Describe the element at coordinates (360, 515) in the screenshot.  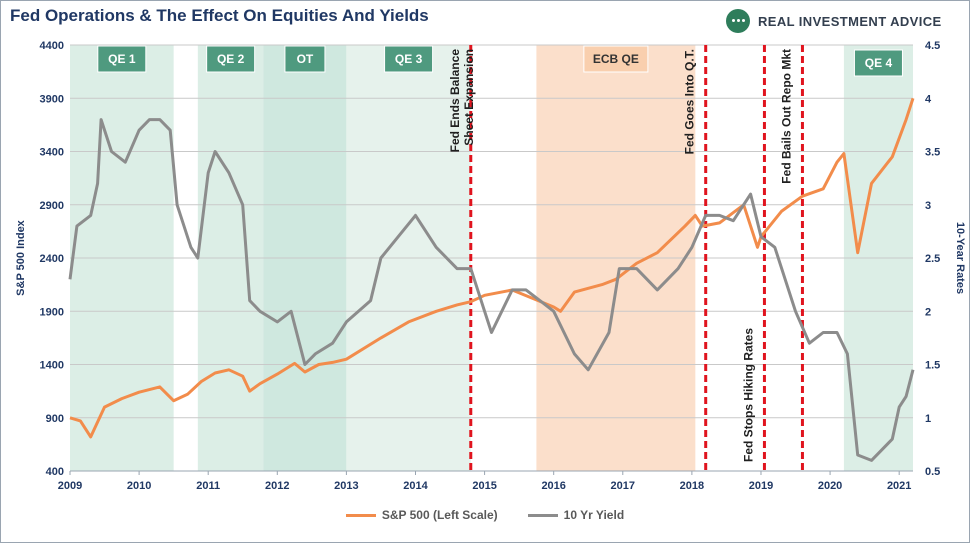
I see `legend-swatch-sp500` at that location.